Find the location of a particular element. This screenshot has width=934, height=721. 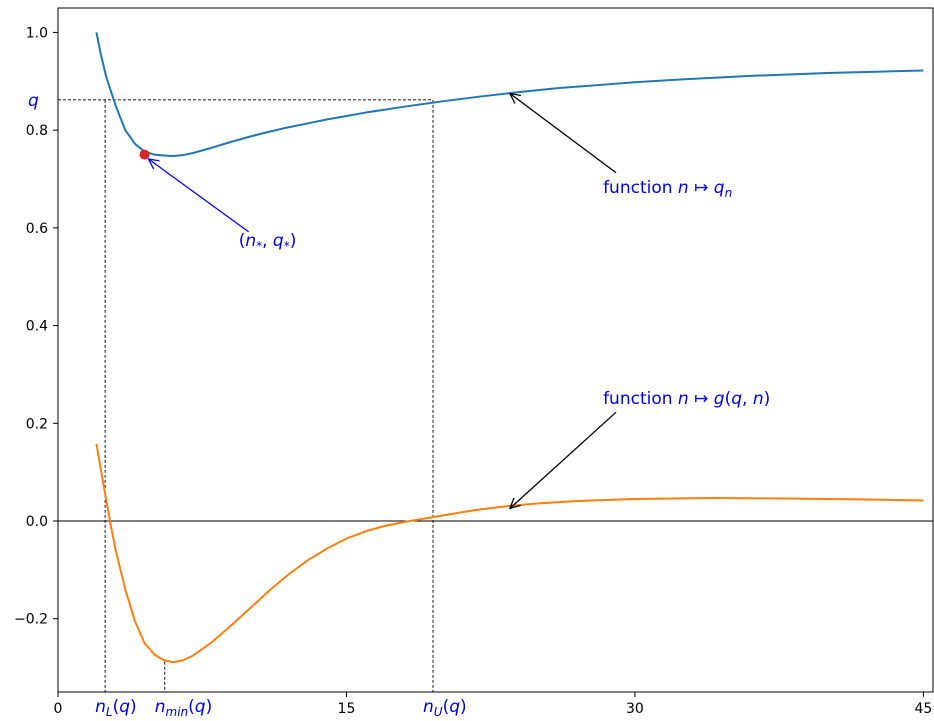

nmin-label-sub: min is located at coordinates (177, 712).